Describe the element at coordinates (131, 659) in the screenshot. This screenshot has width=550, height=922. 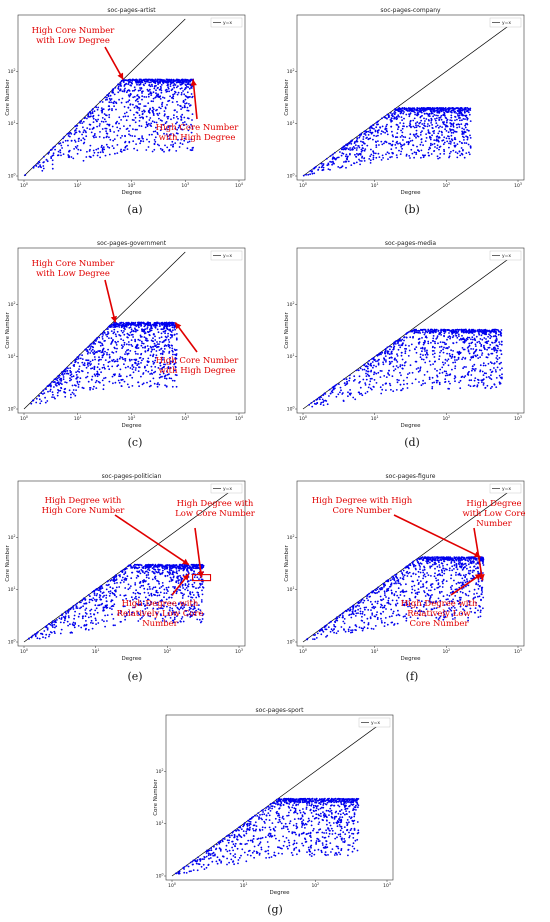
I see `x-axis-label: Degree` at that location.